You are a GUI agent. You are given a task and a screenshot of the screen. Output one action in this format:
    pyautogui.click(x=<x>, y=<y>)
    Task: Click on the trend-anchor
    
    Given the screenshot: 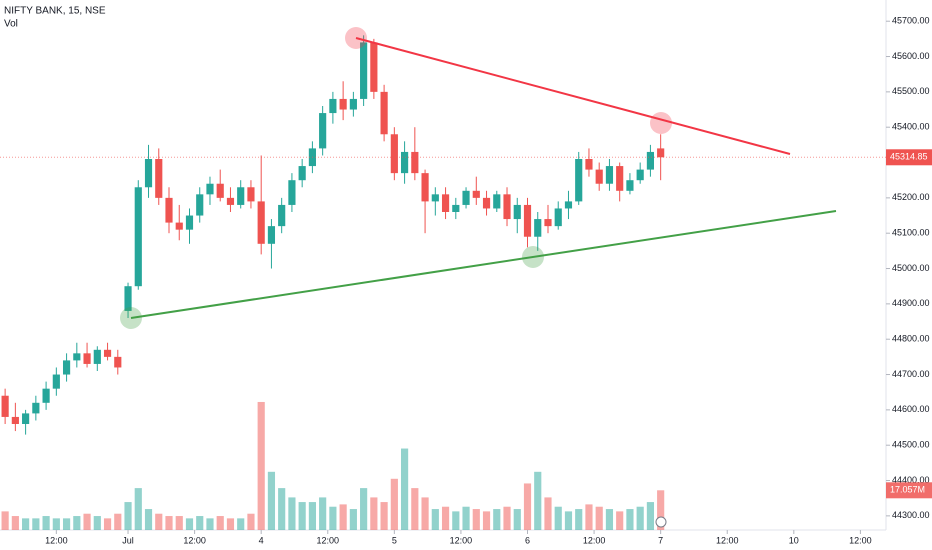 What is the action you would take?
    pyautogui.click(x=356, y=38)
    